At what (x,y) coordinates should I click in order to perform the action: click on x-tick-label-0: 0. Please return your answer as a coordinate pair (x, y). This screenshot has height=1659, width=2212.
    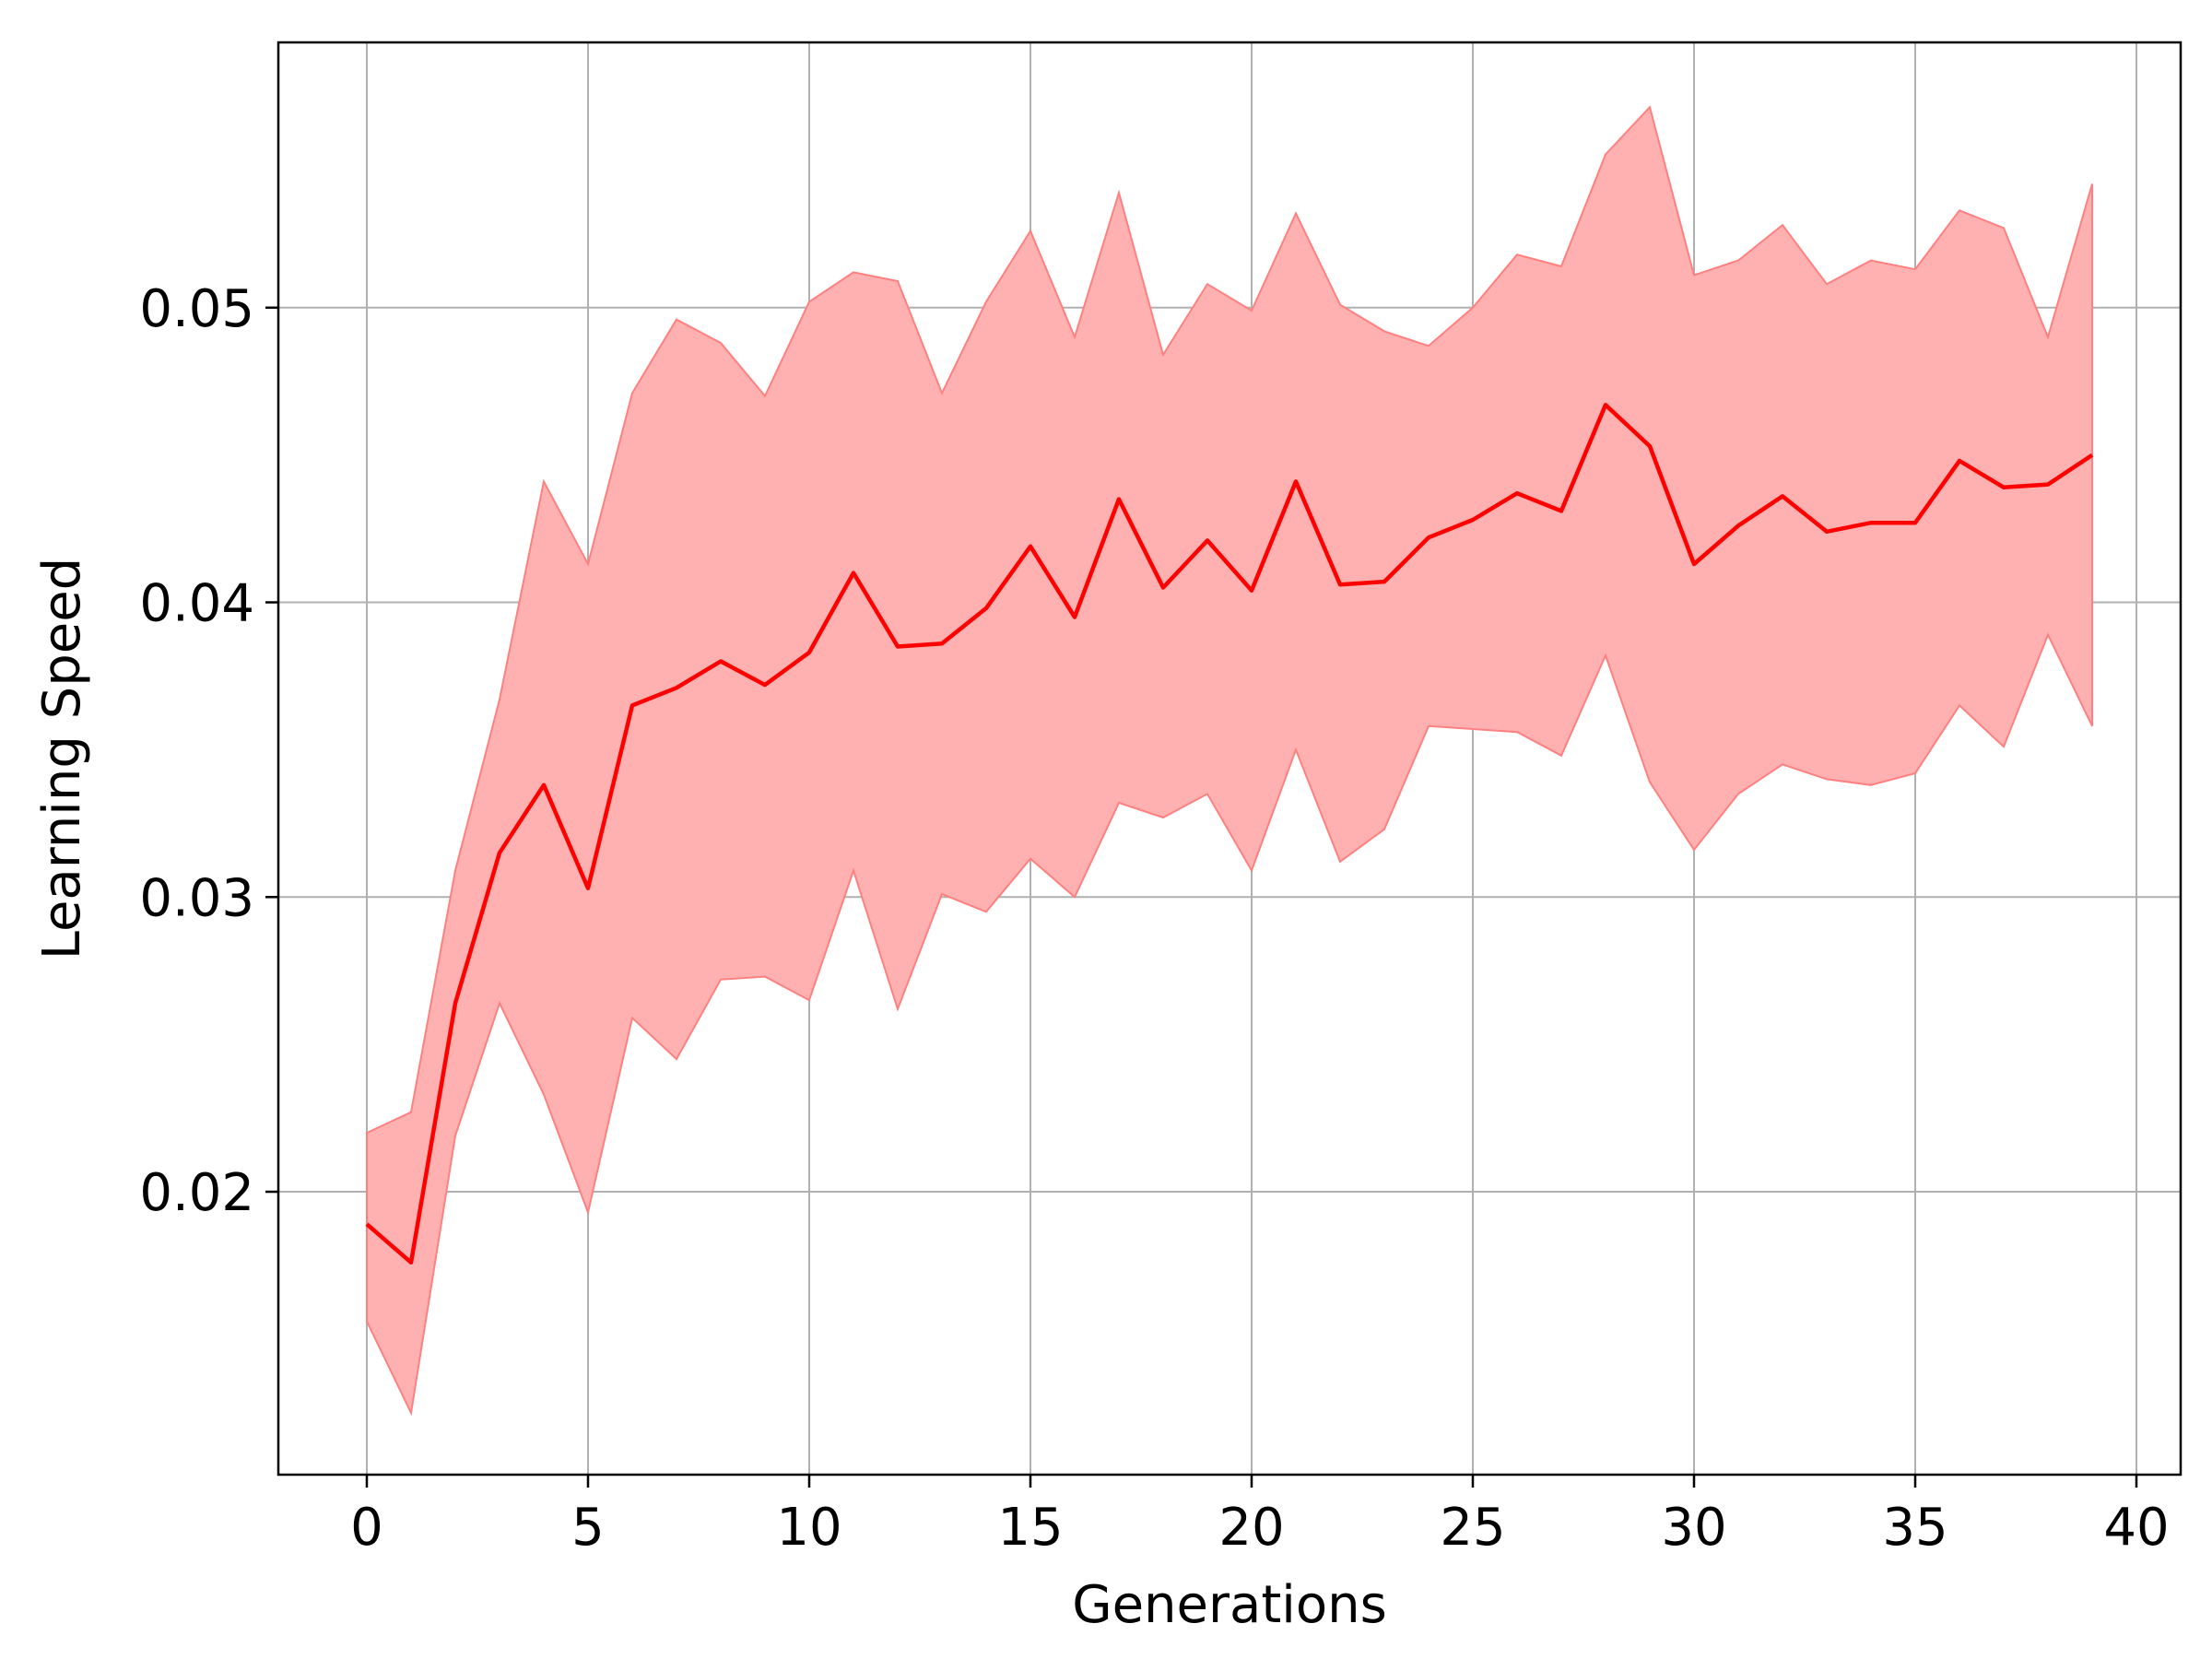
    Looking at the image, I should click on (366, 1528).